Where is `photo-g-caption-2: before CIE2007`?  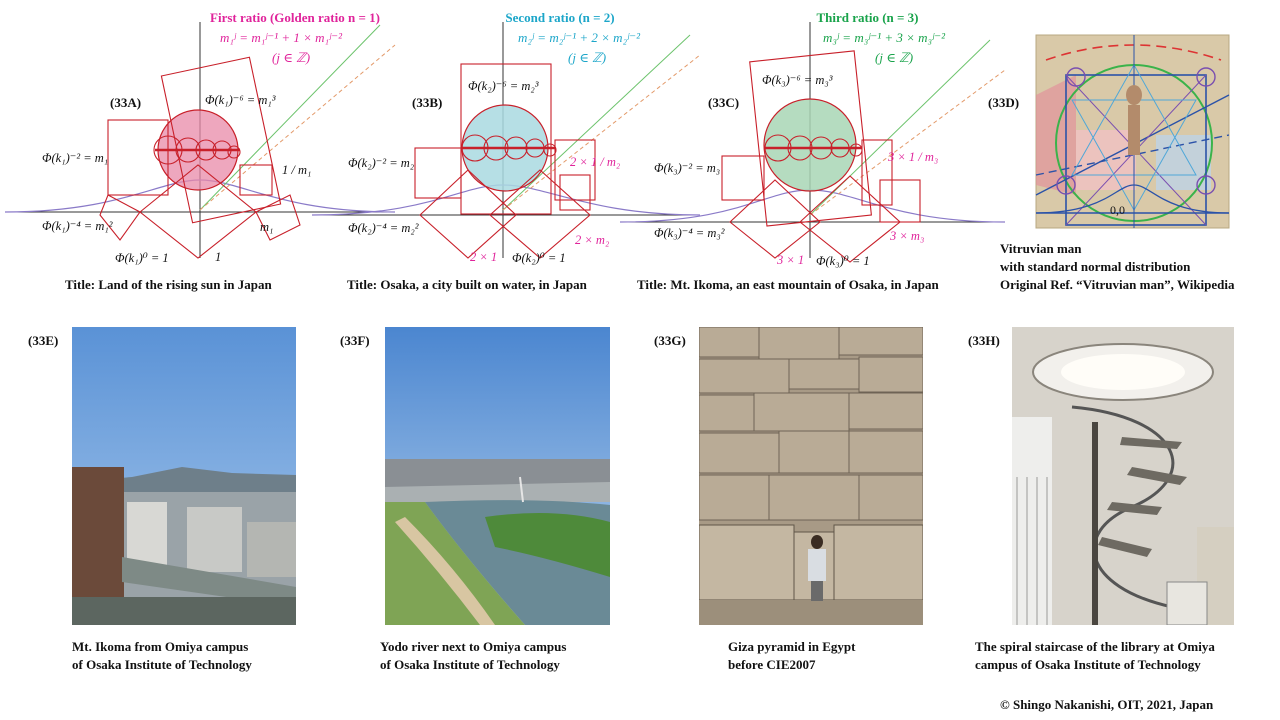
photo-g-caption-2: before CIE2007 is located at coordinates (772, 664).